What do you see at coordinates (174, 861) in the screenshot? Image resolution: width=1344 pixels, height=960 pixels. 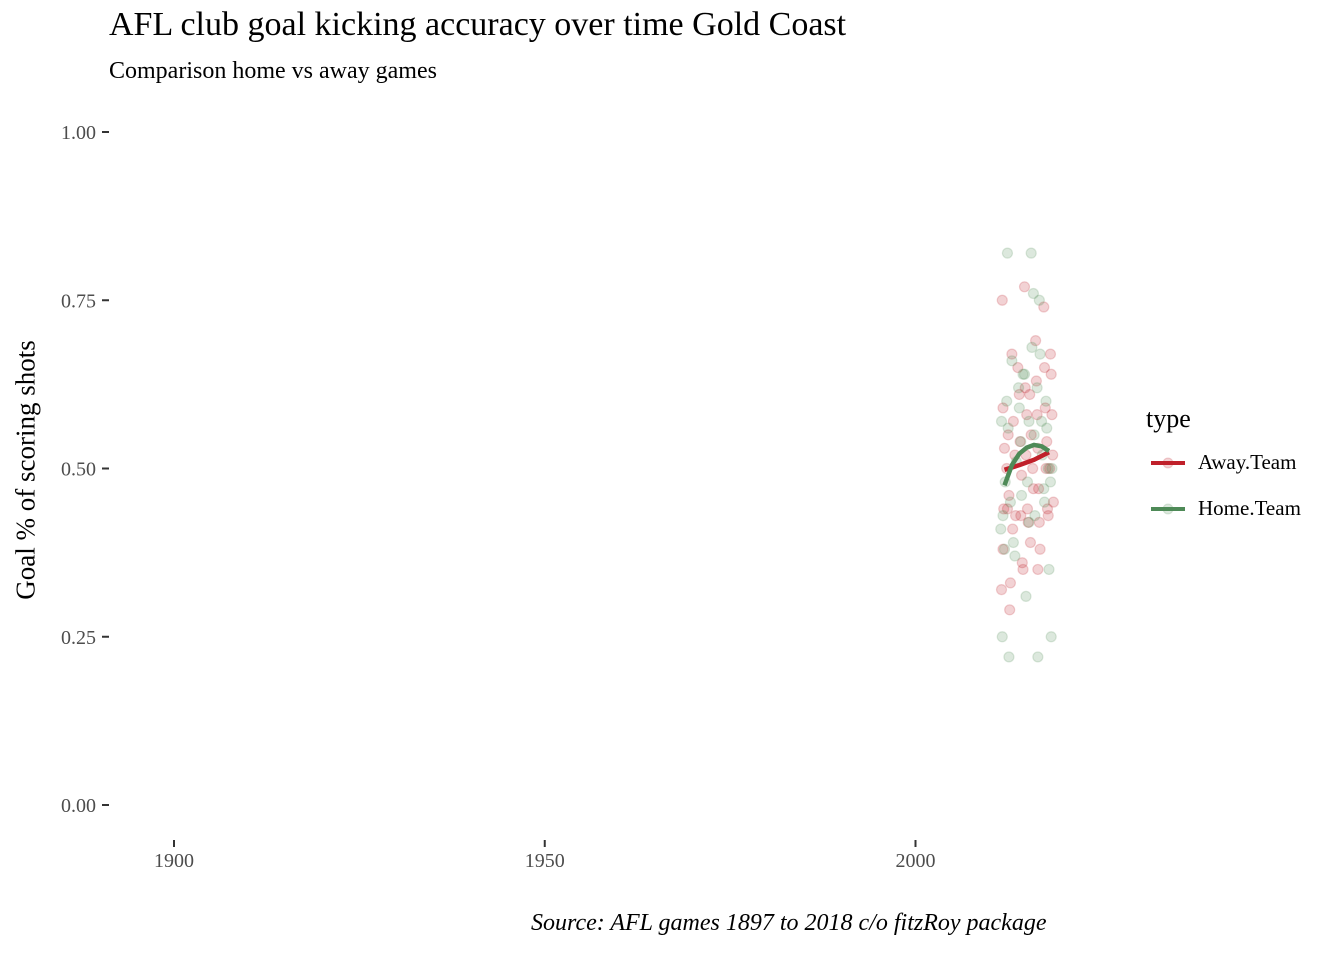 I see `x-tick-label: 1900` at bounding box center [174, 861].